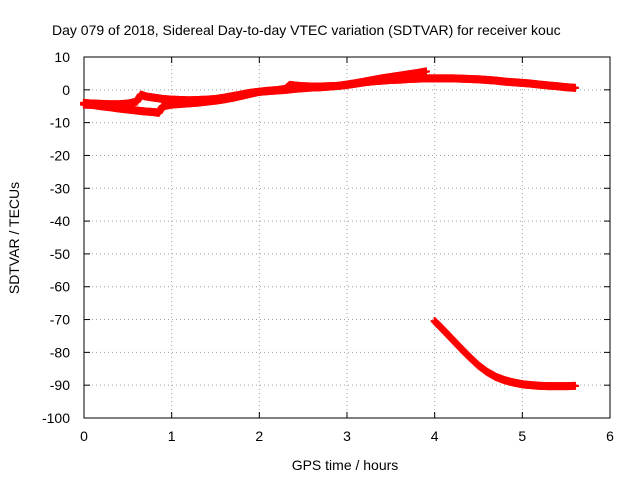 This screenshot has width=640, height=480. What do you see at coordinates (522, 436) in the screenshot?
I see `x-tick-label: 5` at bounding box center [522, 436].